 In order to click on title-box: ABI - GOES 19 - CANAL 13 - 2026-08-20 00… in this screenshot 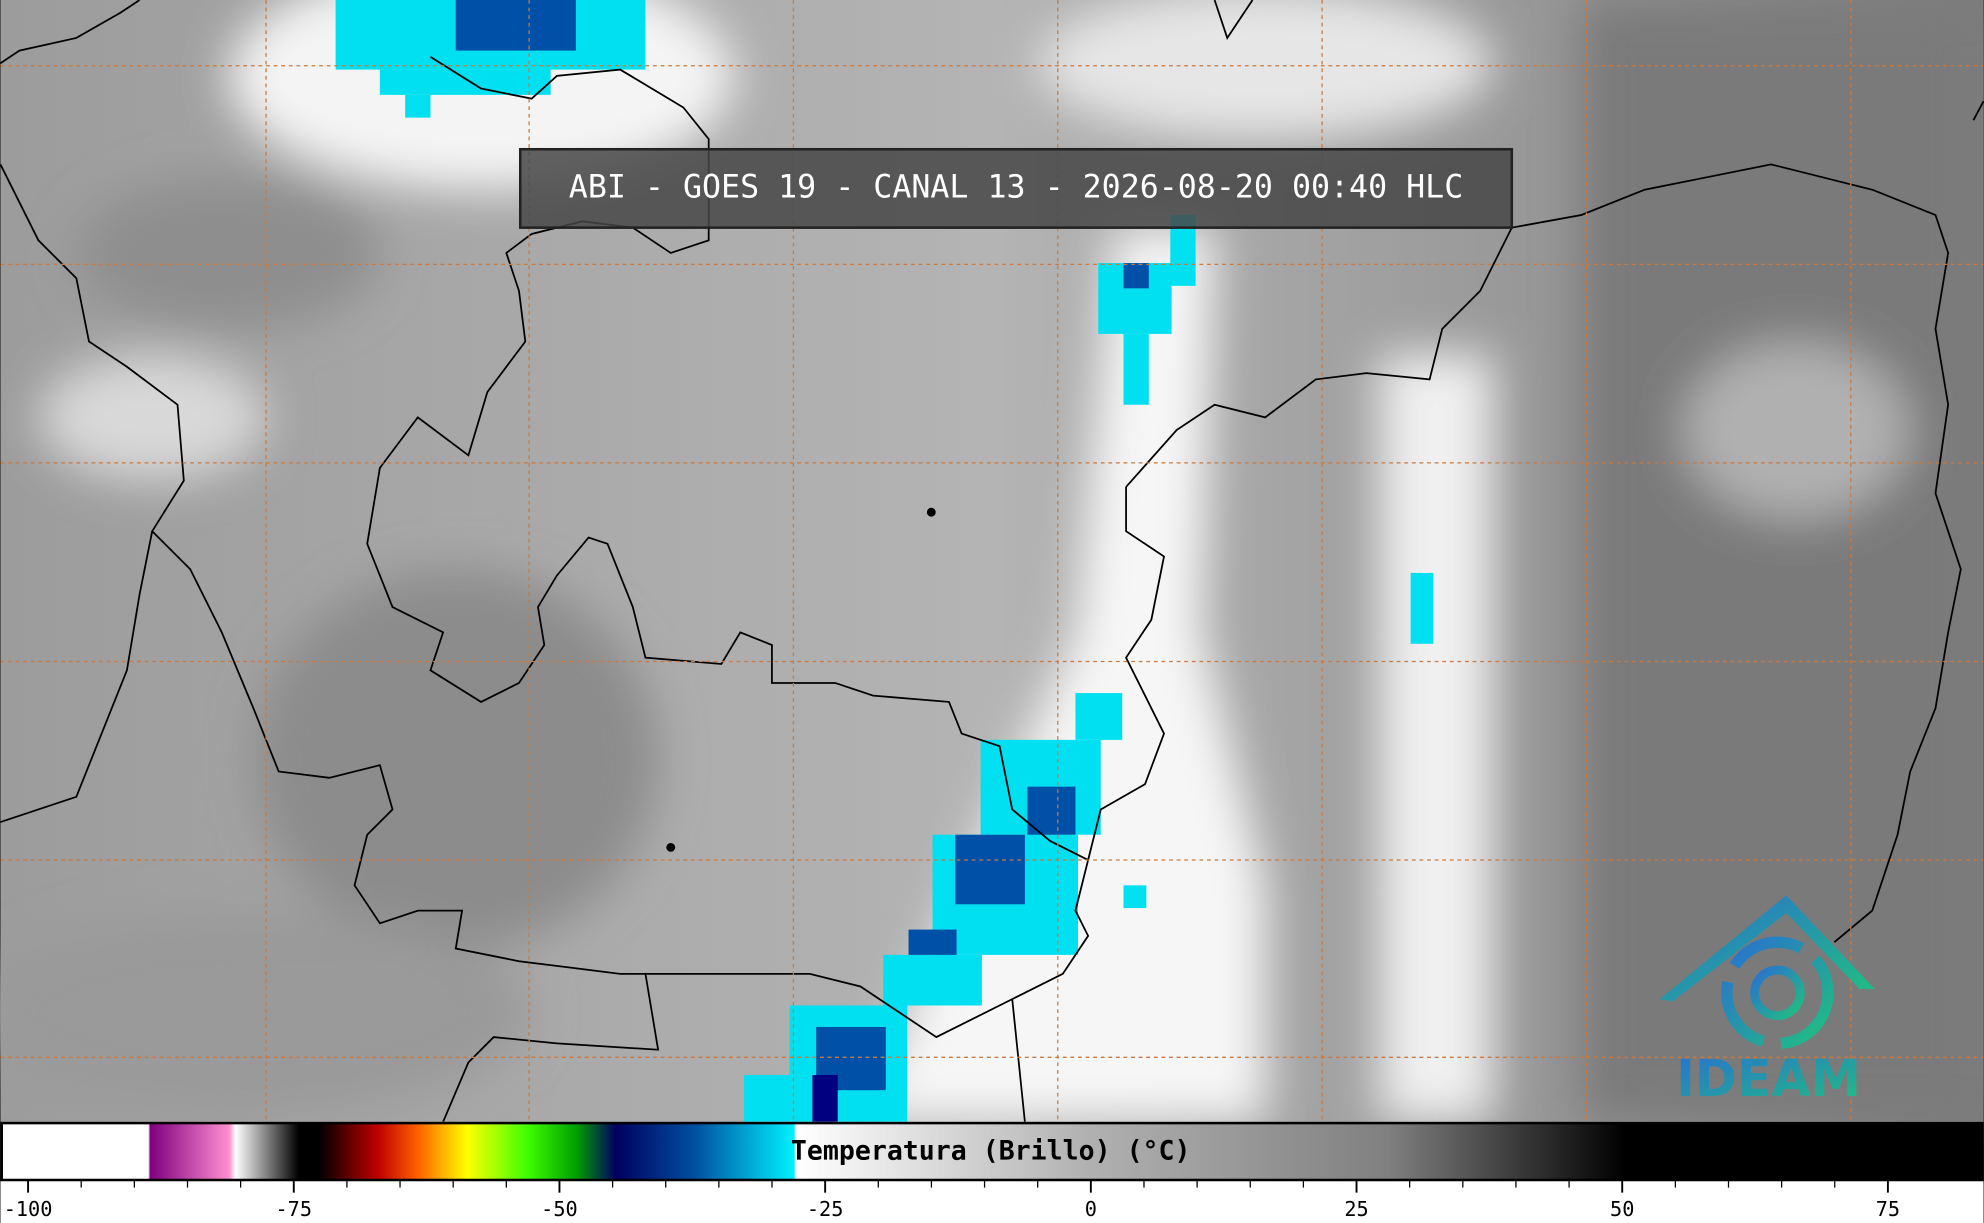, I will do `click(1016, 188)`.